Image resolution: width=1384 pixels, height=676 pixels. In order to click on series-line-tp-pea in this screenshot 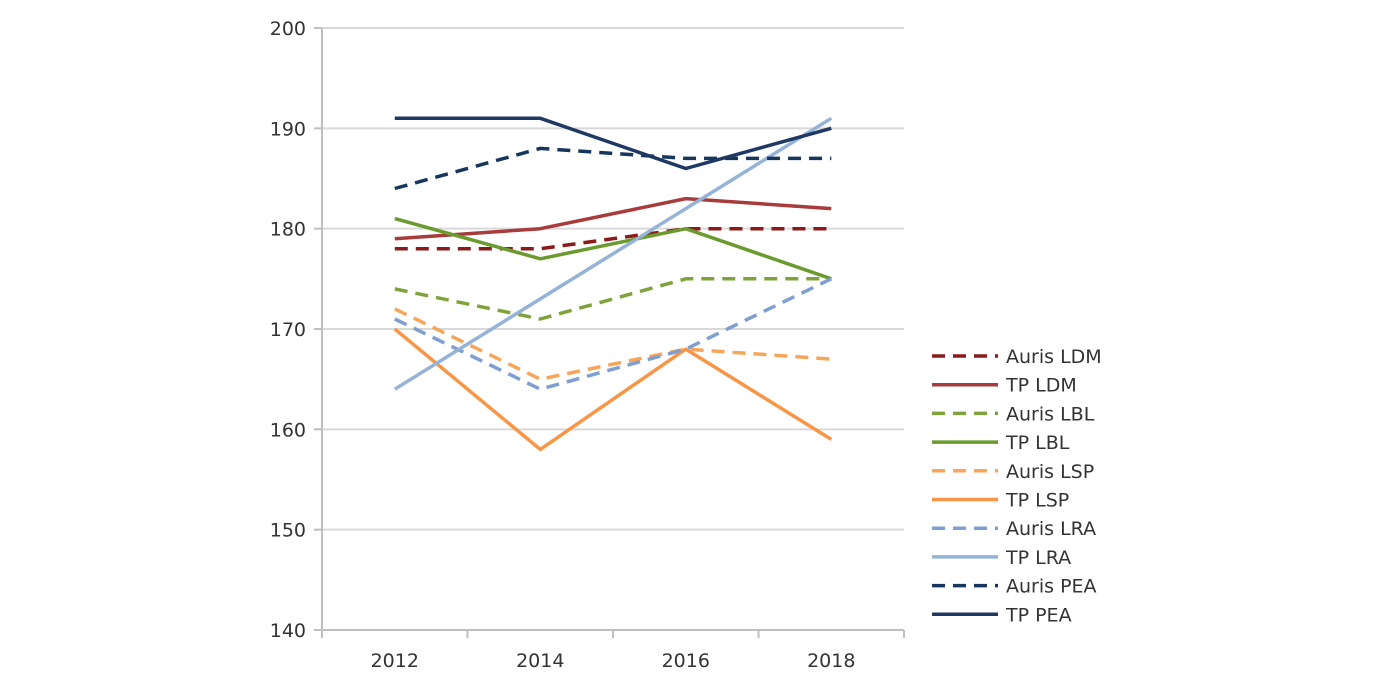, I will do `click(613, 143)`.